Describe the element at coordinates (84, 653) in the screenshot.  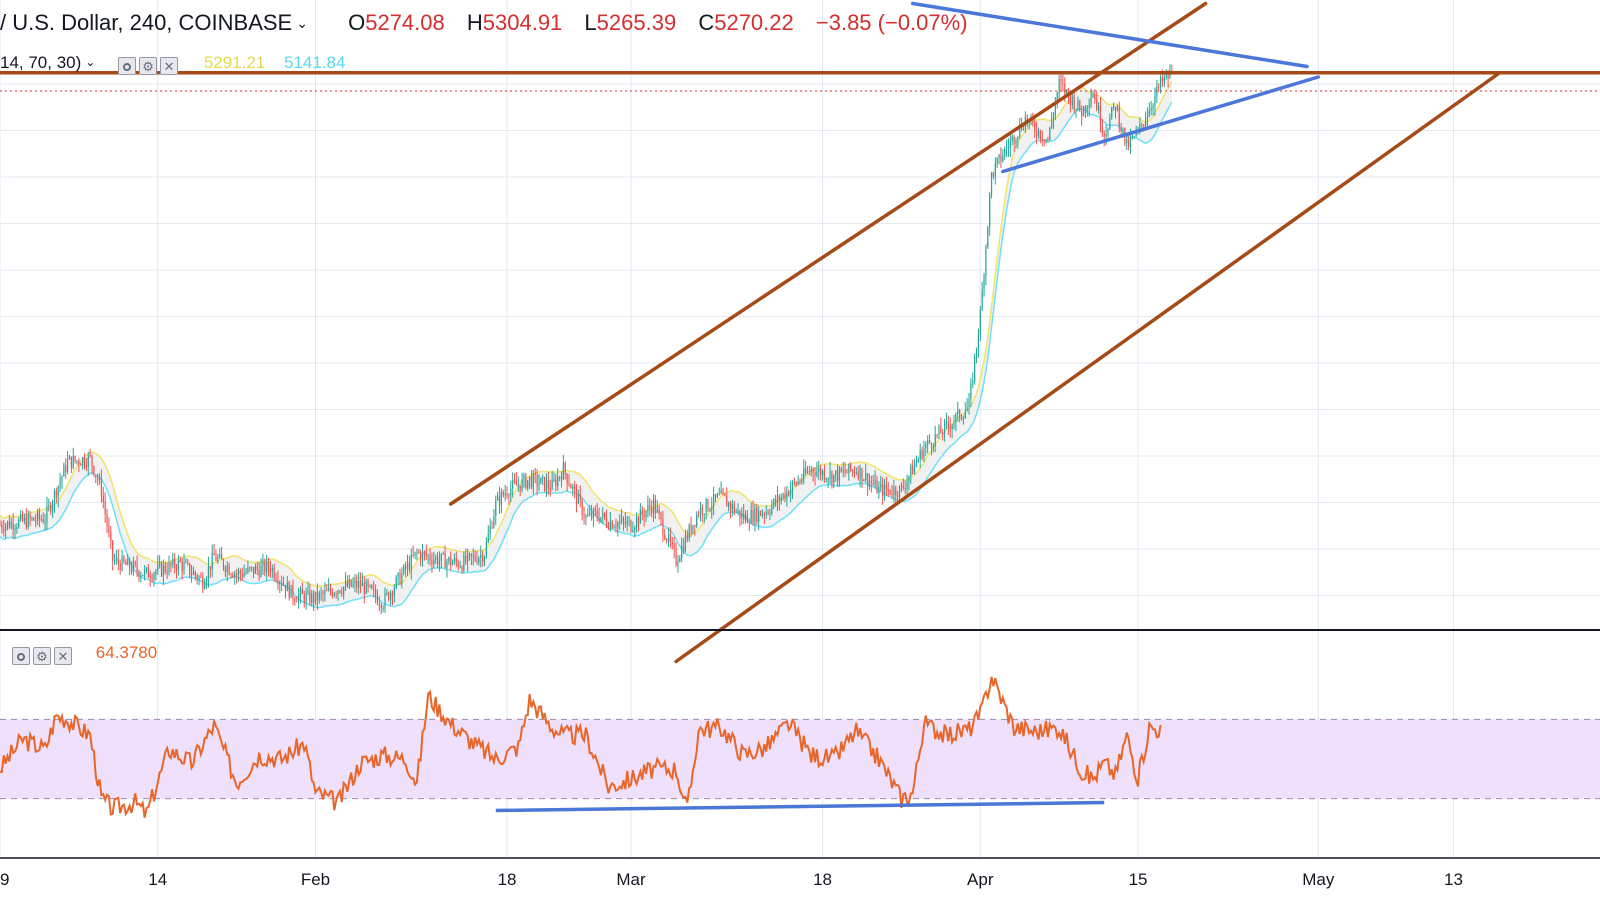
I see `indicator-legend-rsi: 64.3780` at that location.